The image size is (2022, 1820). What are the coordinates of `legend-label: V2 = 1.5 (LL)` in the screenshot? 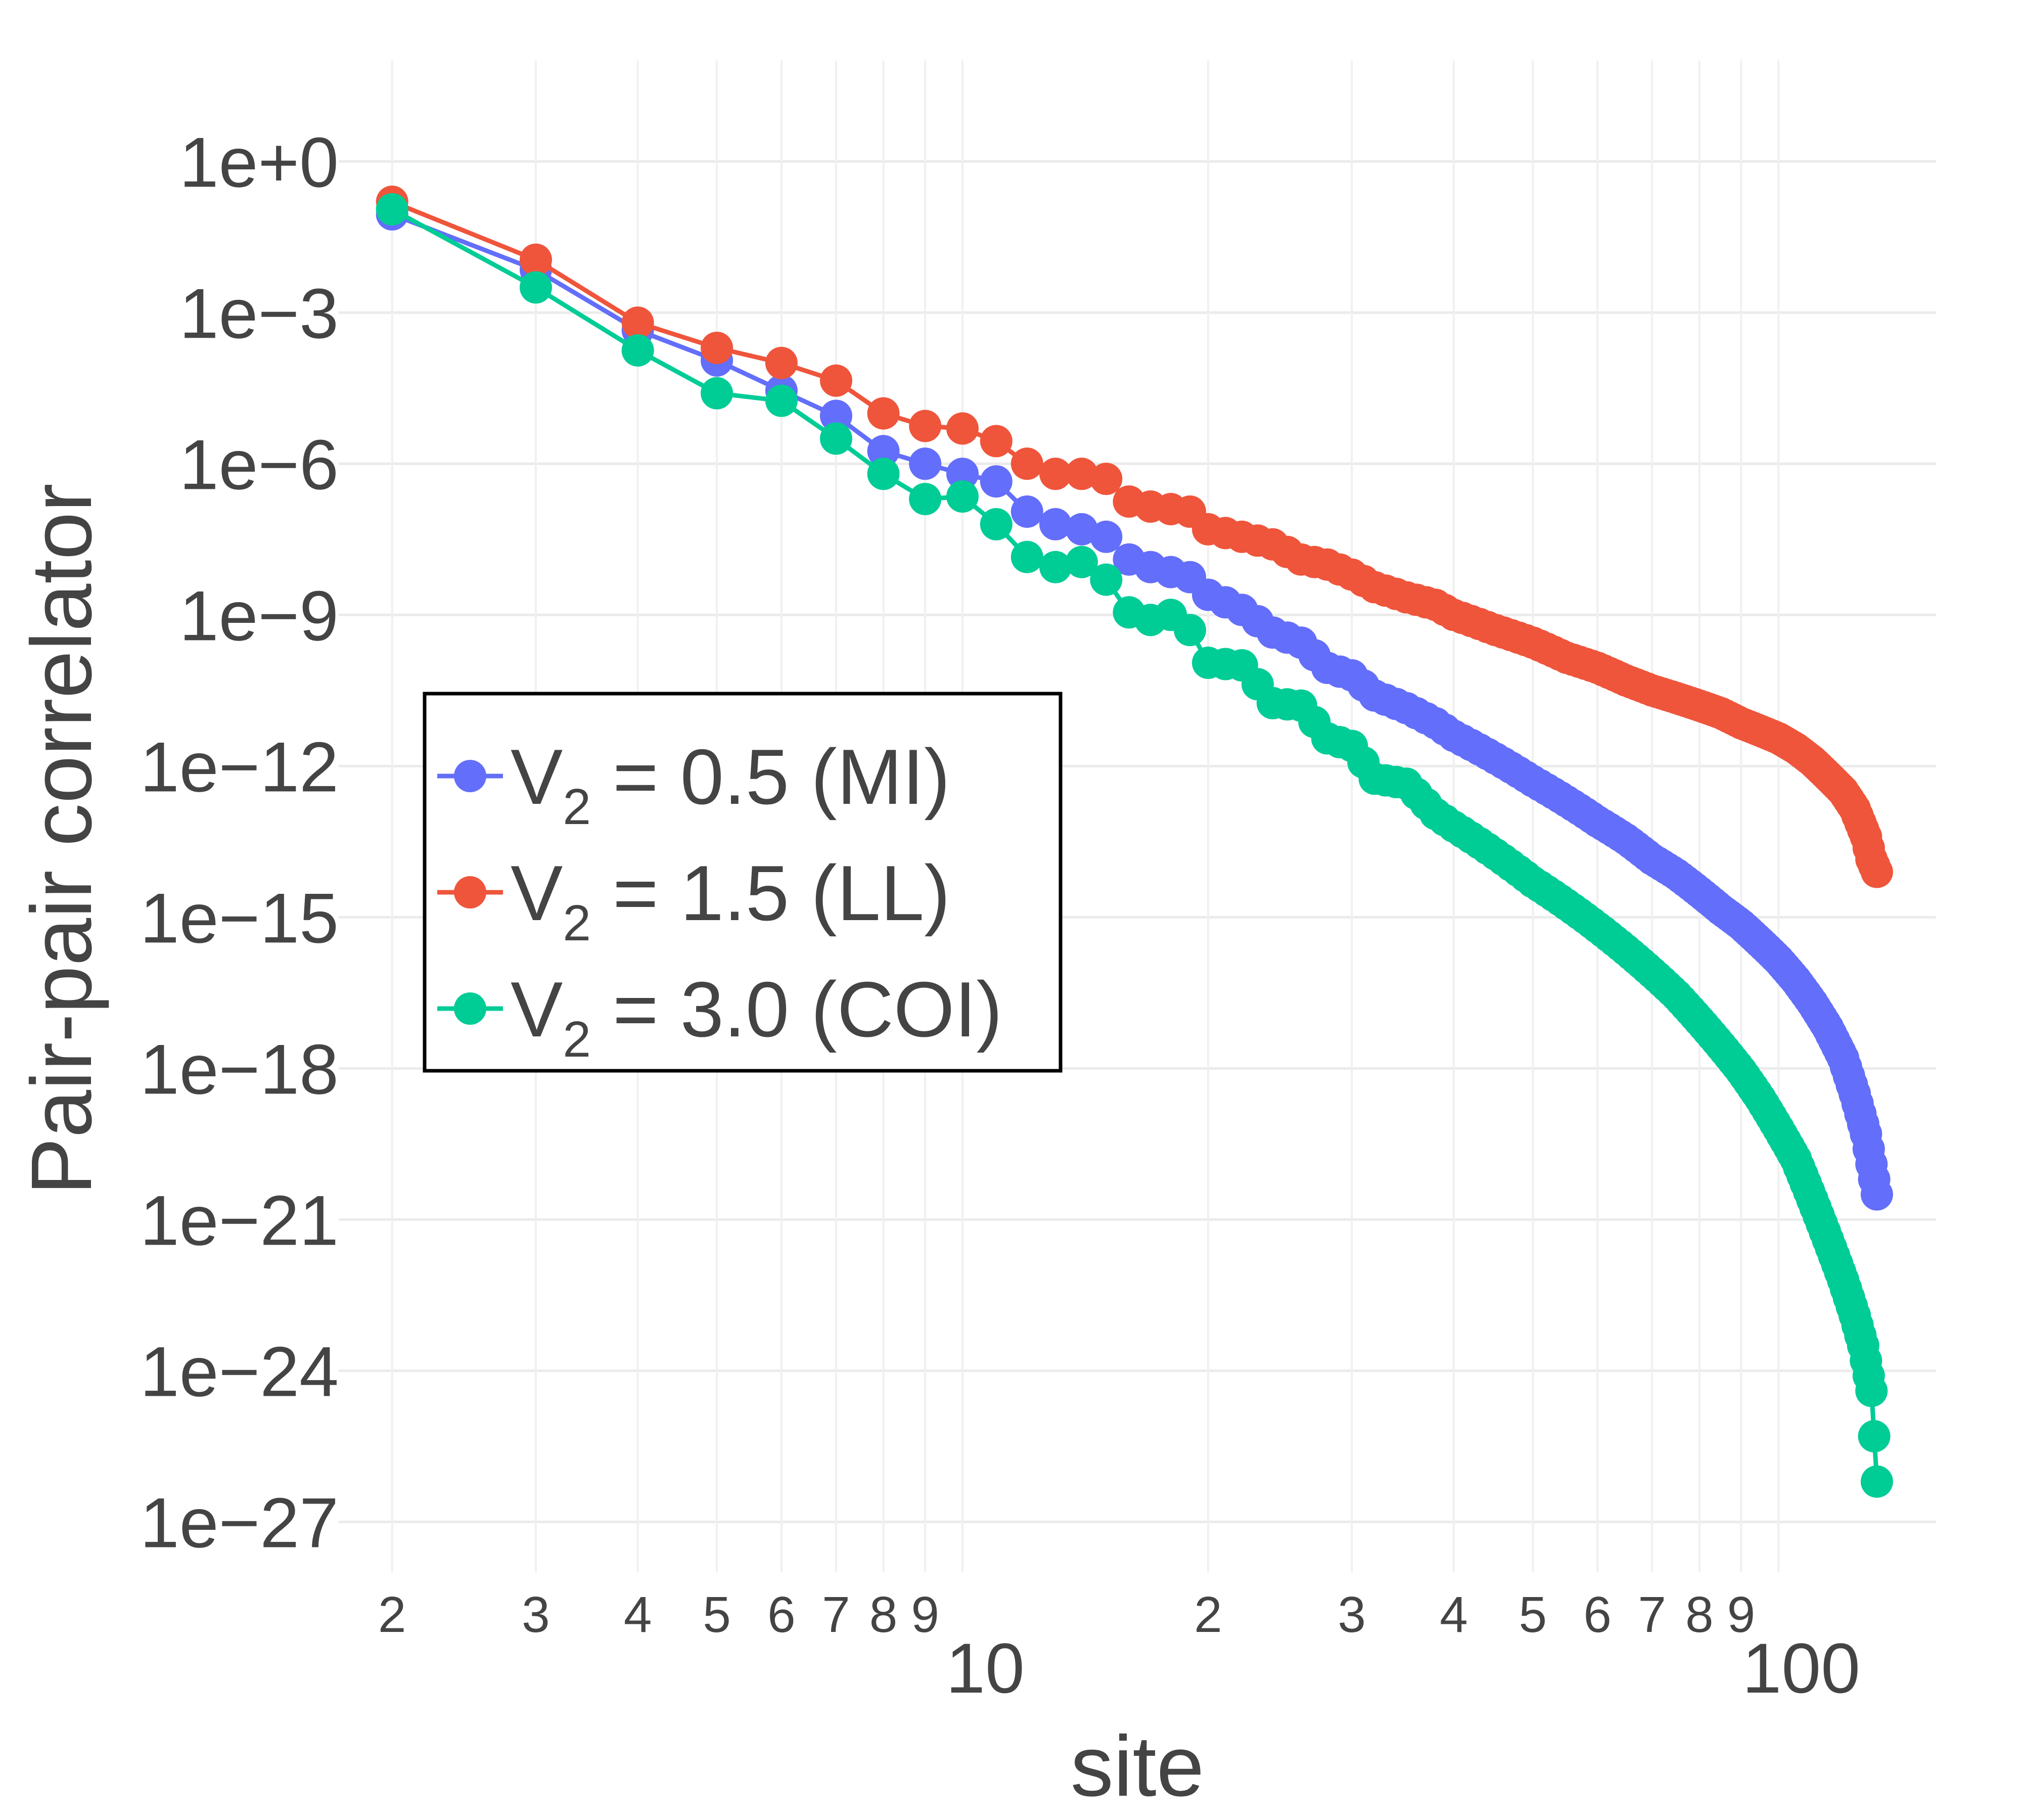 It's located at (730, 900).